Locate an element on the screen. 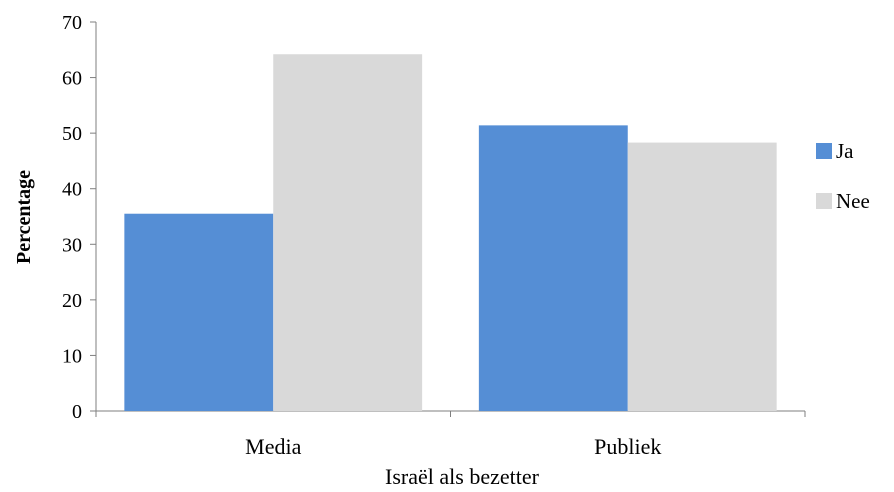 Image resolution: width=894 pixels, height=492 pixels. bar-ja-media is located at coordinates (199, 312).